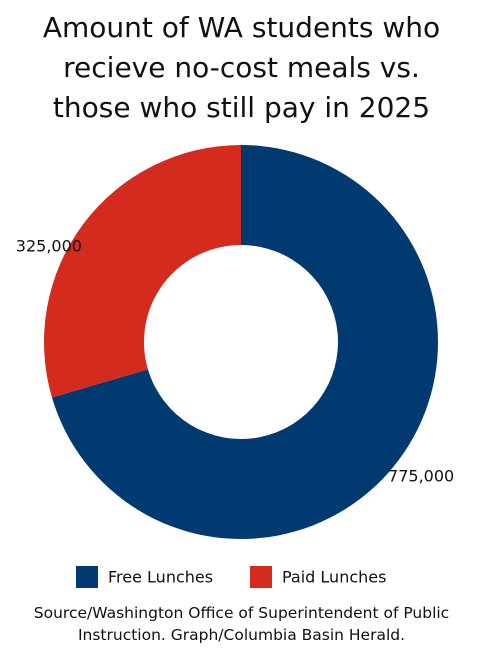  Describe the element at coordinates (421, 475) in the screenshot. I see `data-label: 775,000` at that location.